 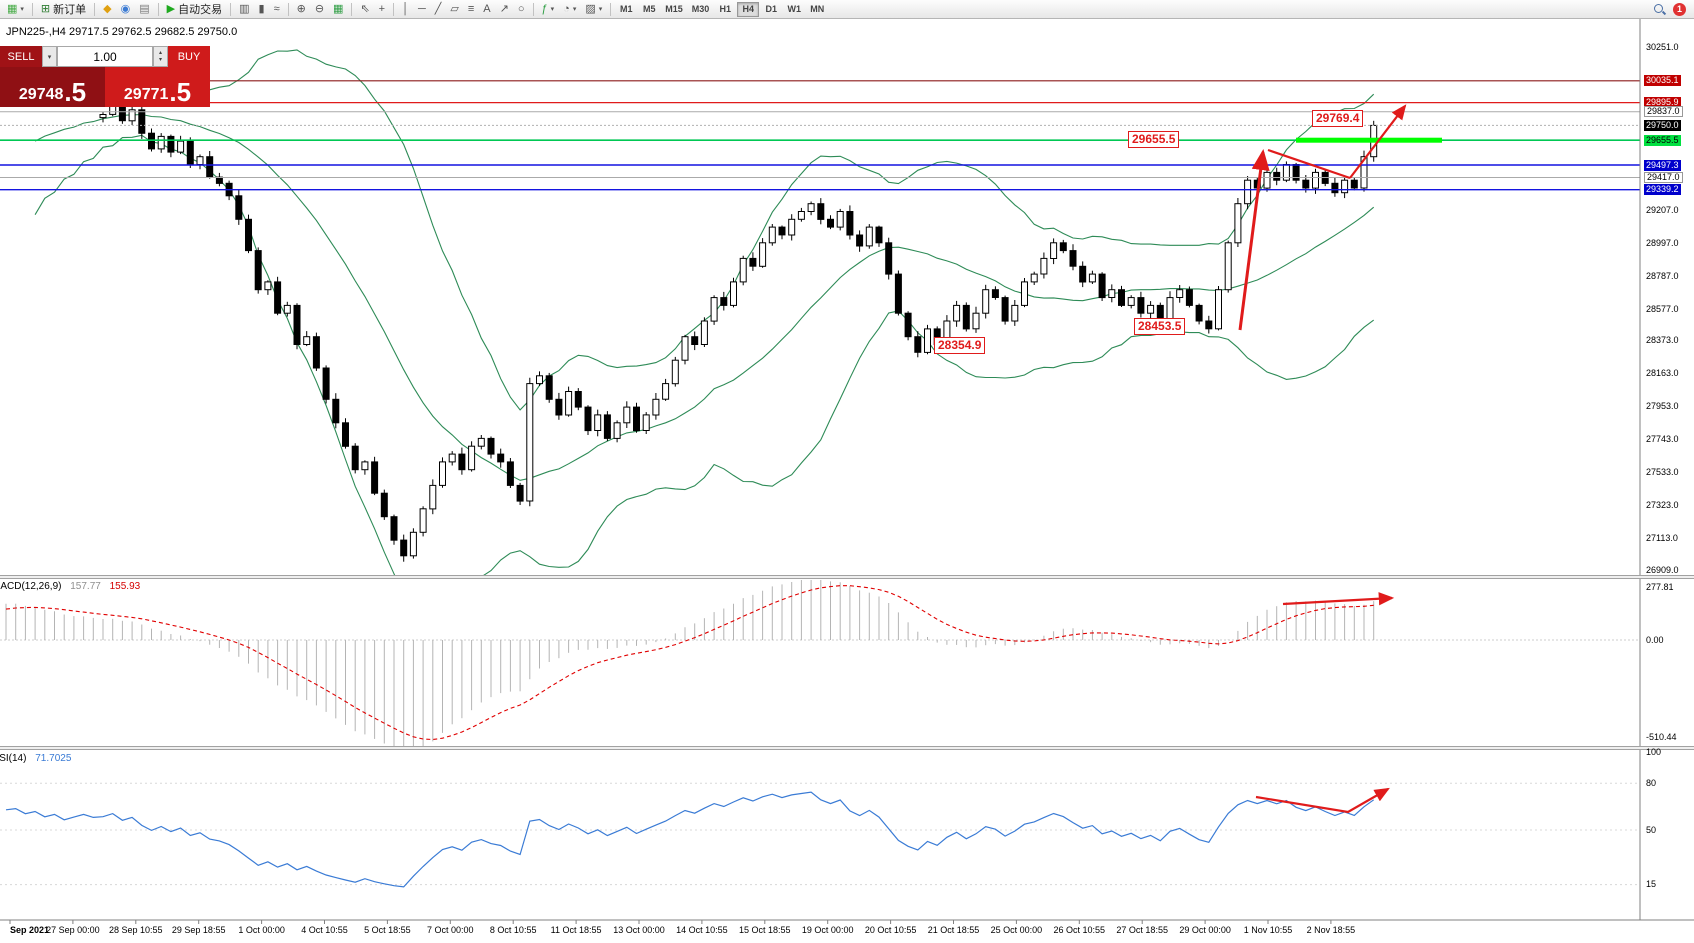 What do you see at coordinates (1660, 586) in the screenshot?
I see `macd-axis-label: 277.81` at bounding box center [1660, 586].